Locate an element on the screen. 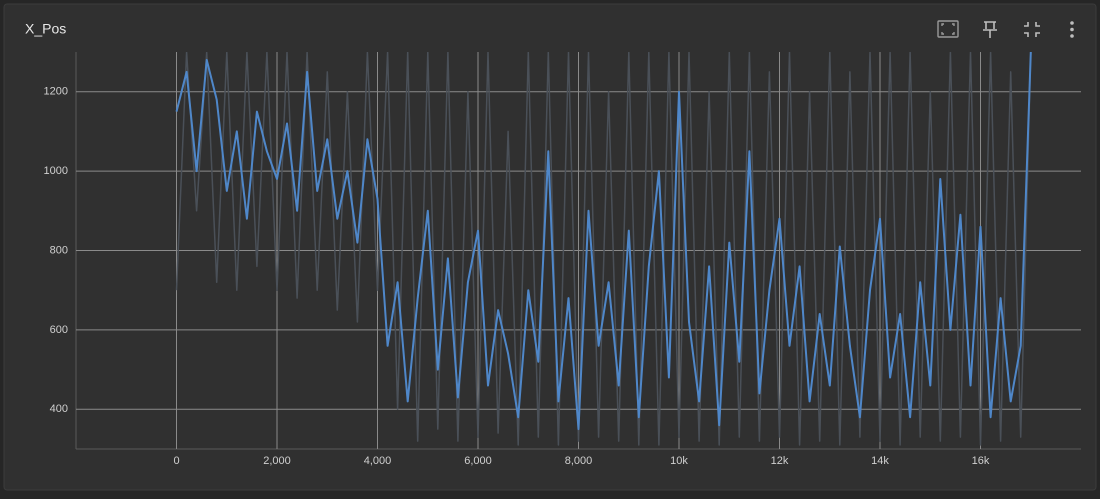 The image size is (1100, 499). x-tick-label: 4,000 is located at coordinates (378, 461).